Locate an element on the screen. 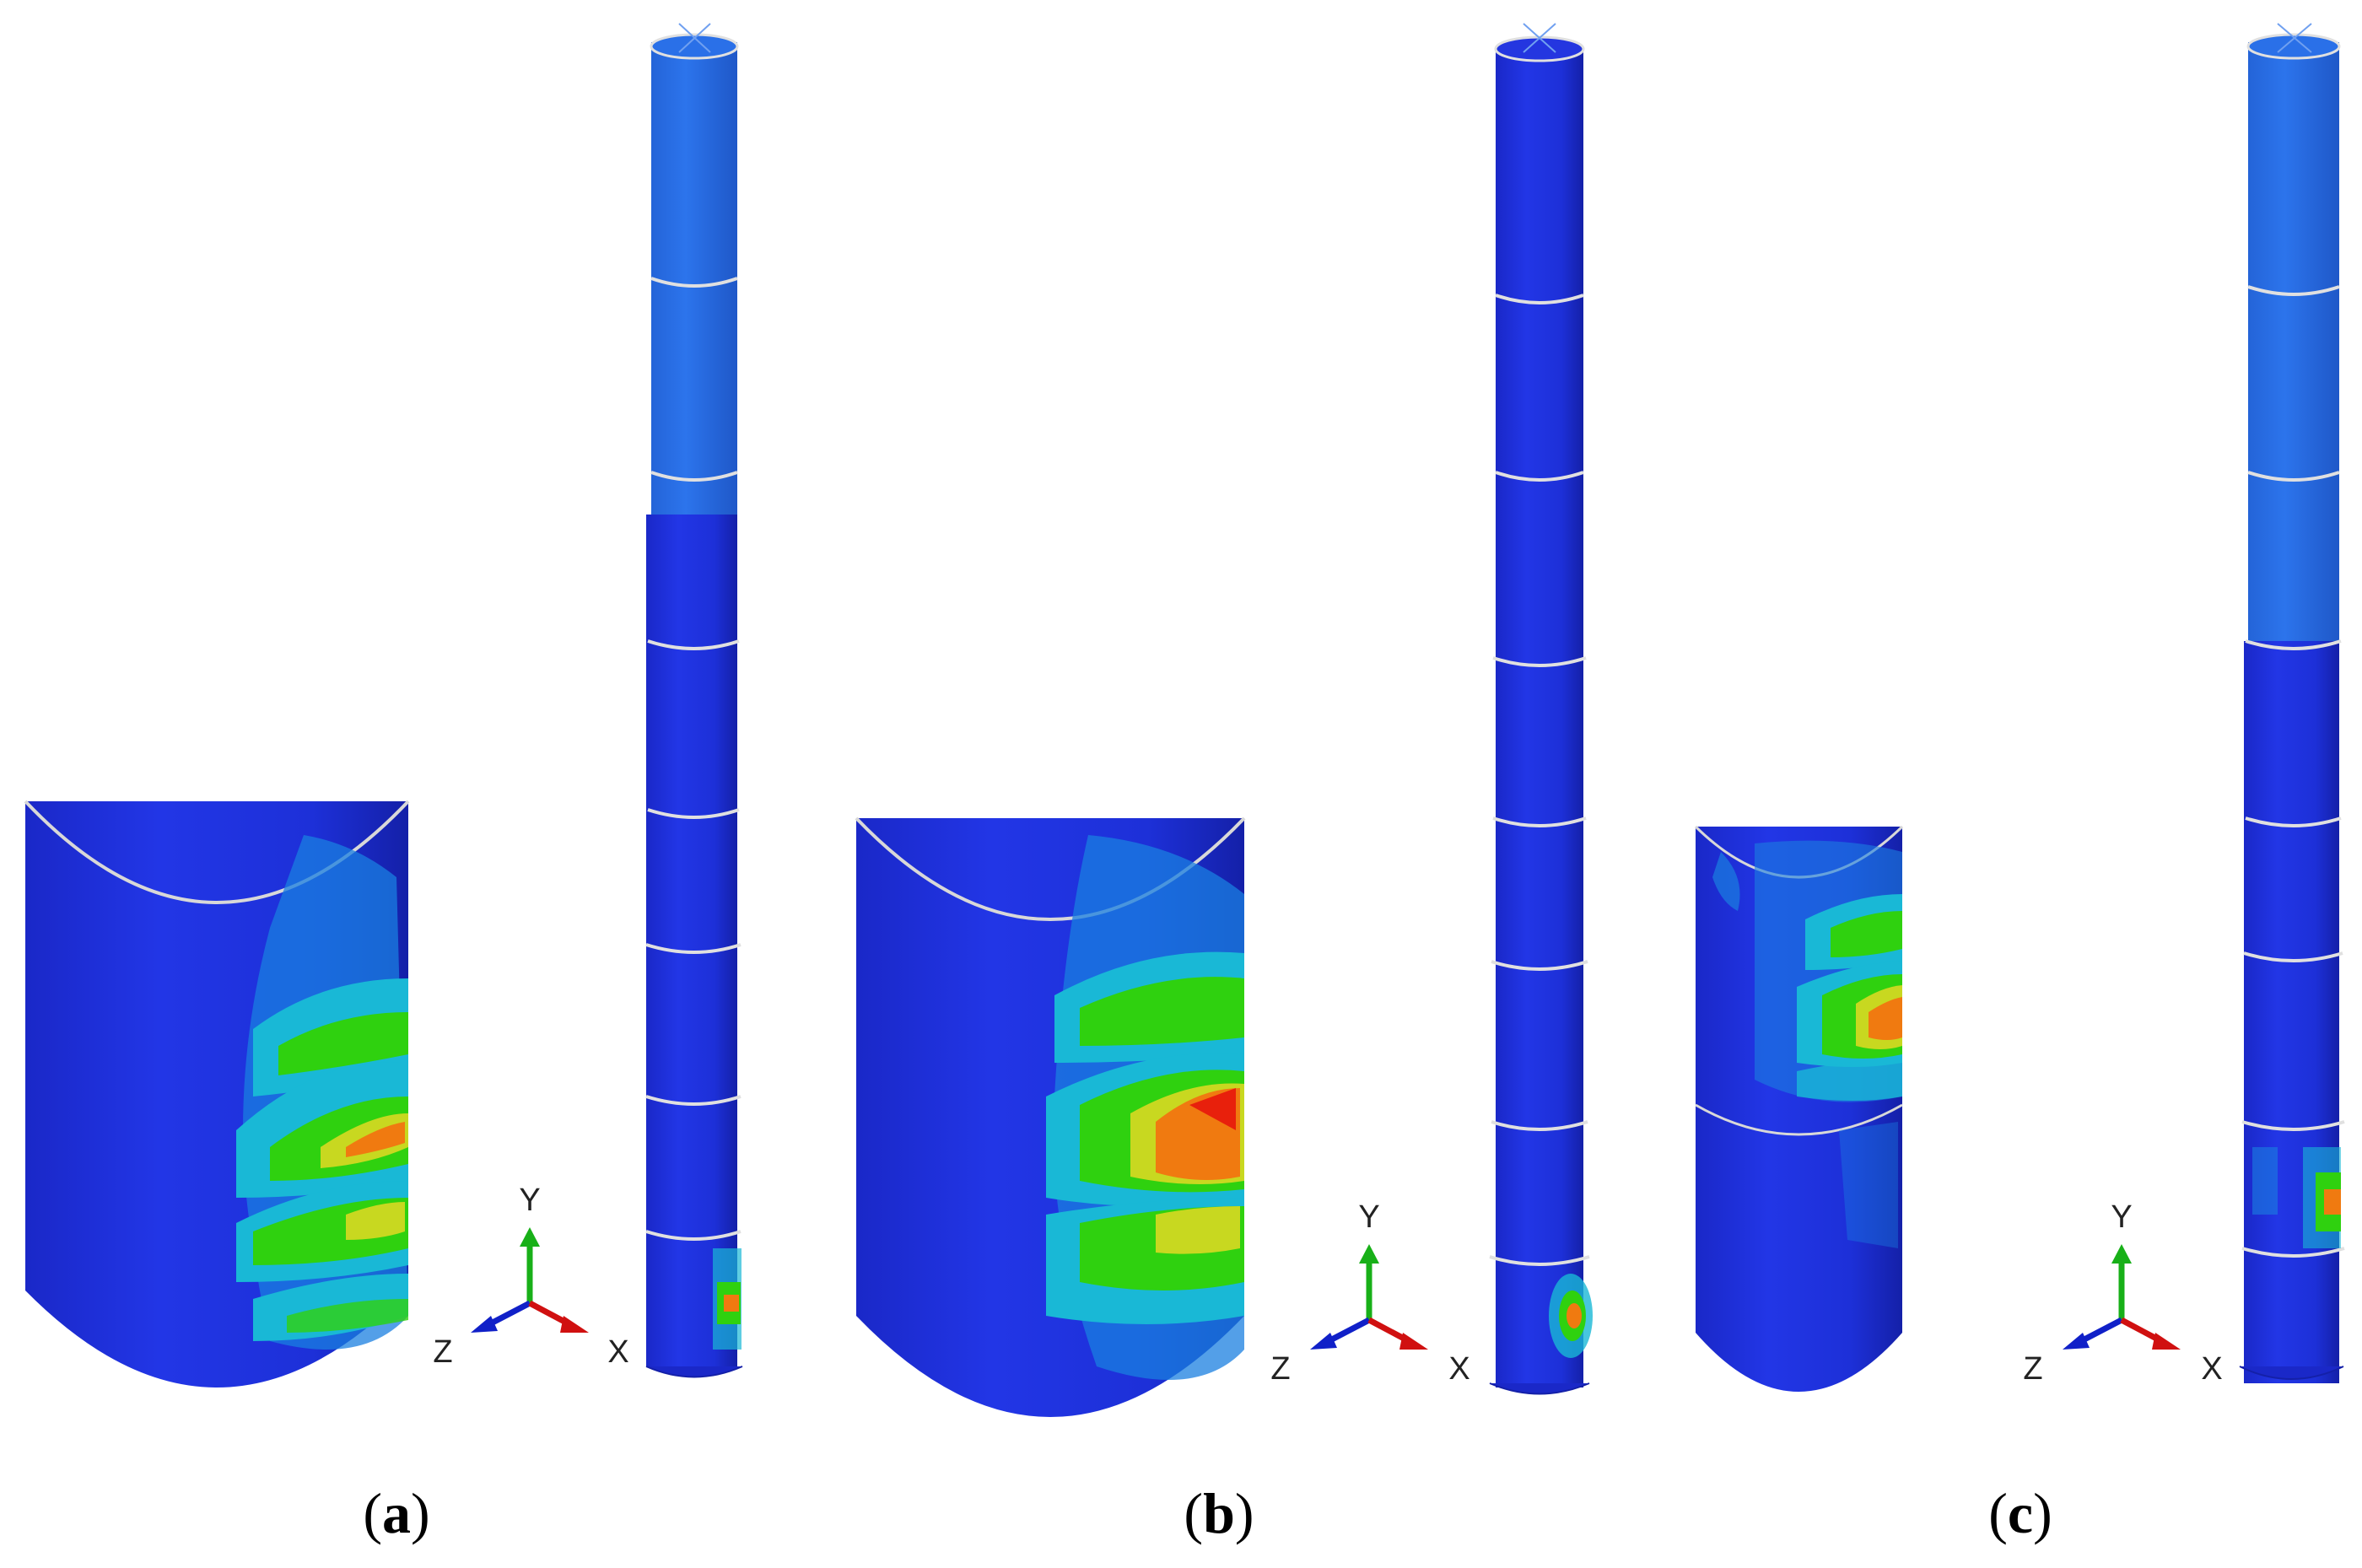 The image size is (2362, 1568). panel-b-segment-seams is located at coordinates (1539, 780).